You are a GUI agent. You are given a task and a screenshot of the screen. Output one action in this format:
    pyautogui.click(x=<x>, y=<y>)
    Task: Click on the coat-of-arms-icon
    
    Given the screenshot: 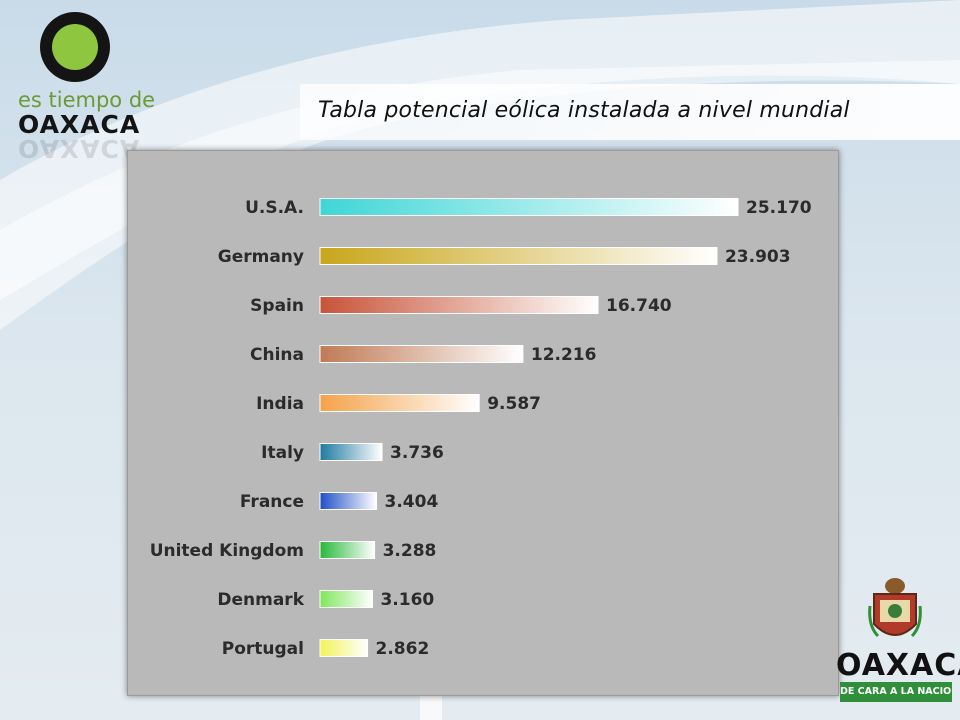 What is the action you would take?
    pyautogui.click(x=895, y=608)
    